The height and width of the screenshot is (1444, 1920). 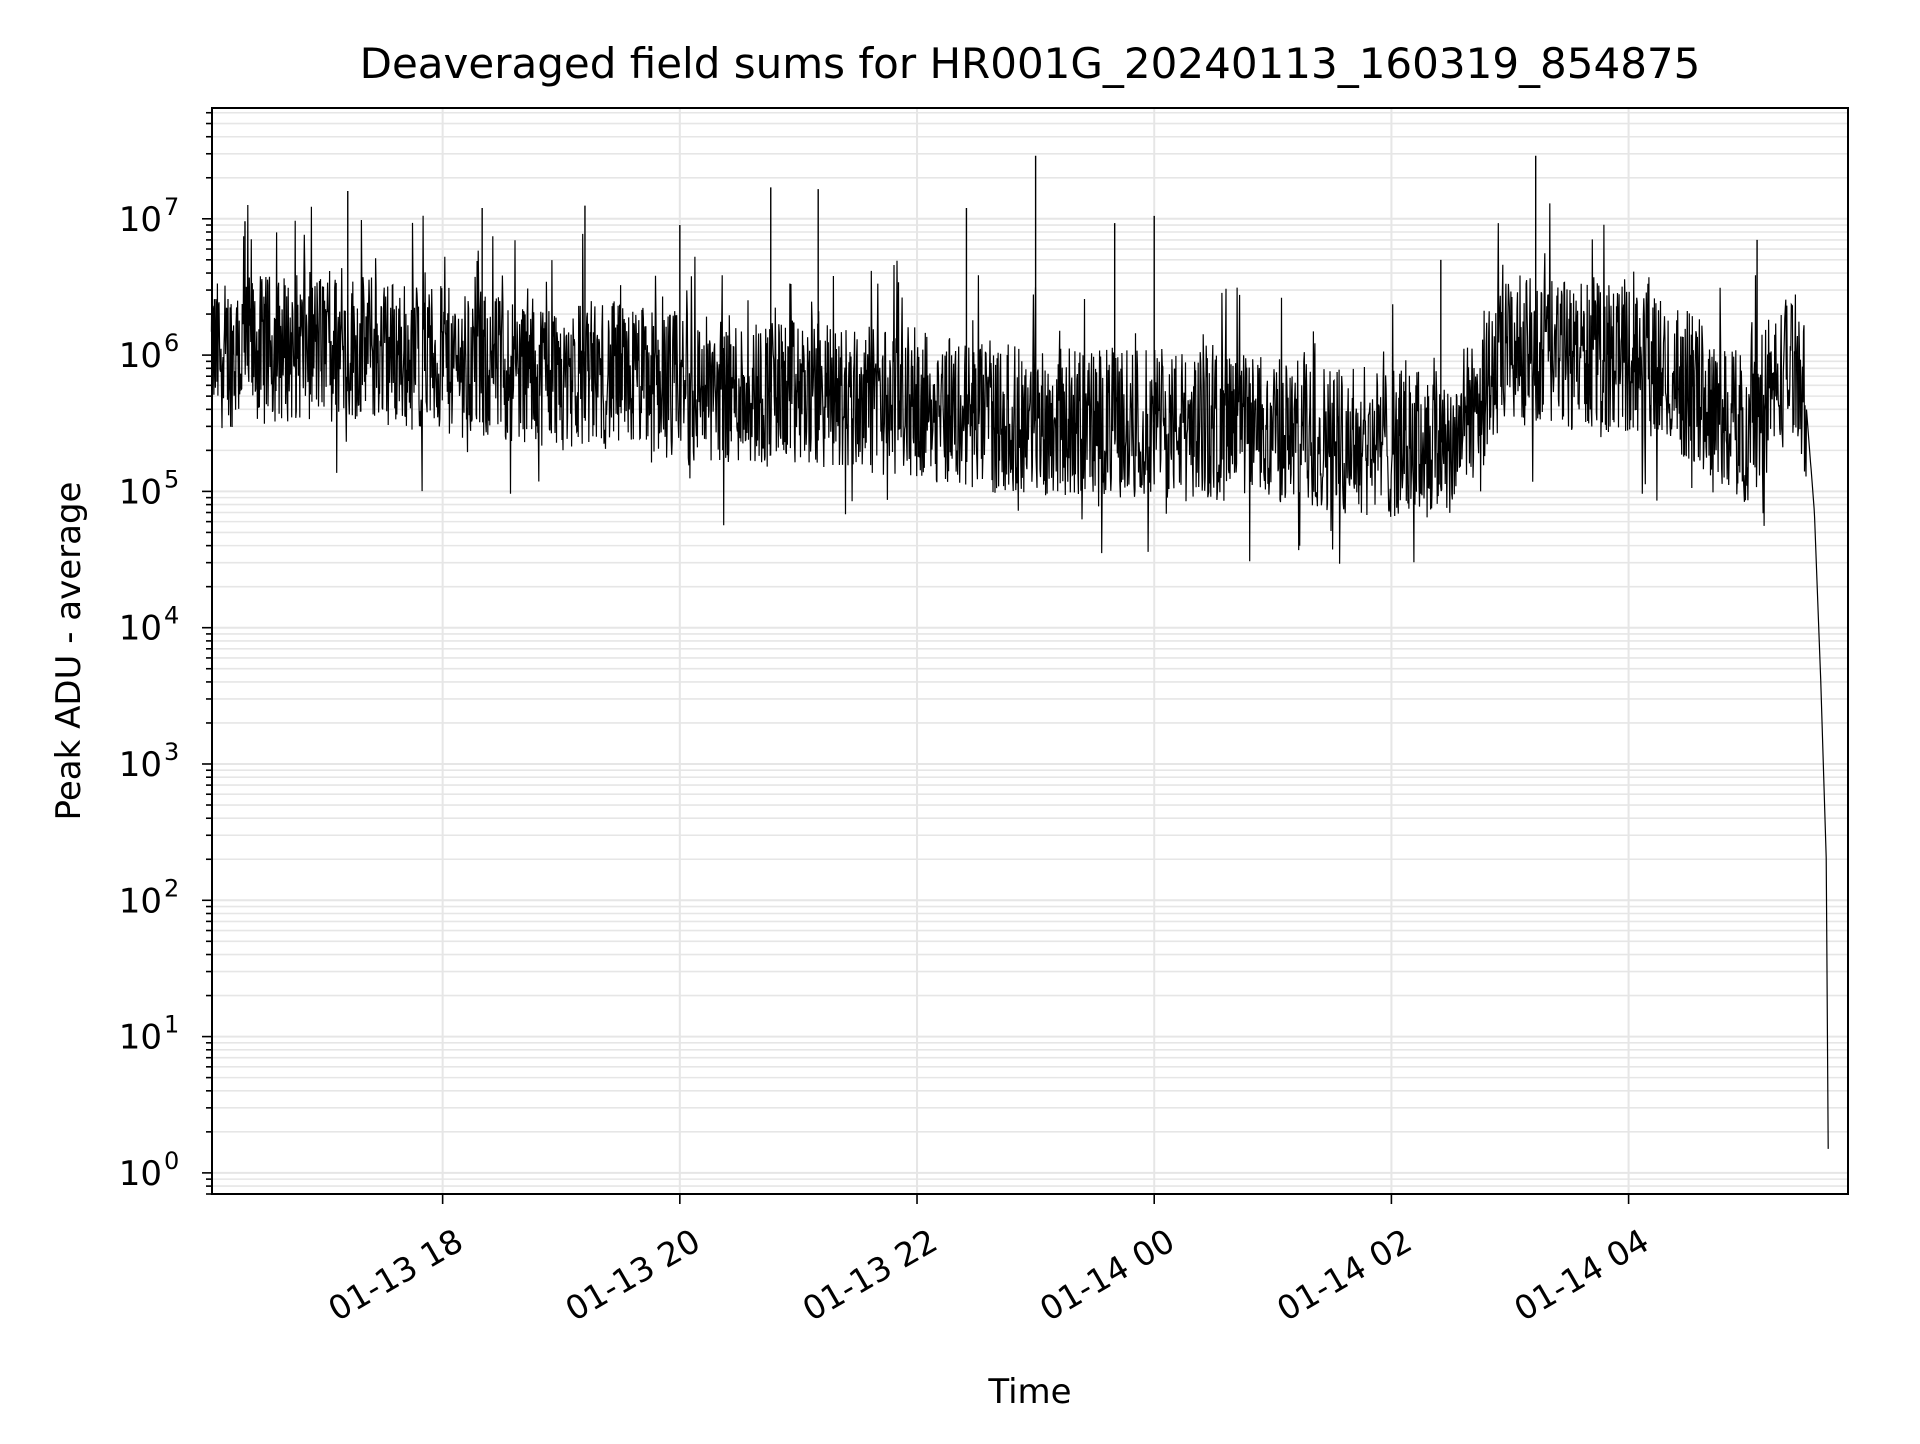 What do you see at coordinates (1581, 1275) in the screenshot?
I see `x-tick-label: 01-14 04` at bounding box center [1581, 1275].